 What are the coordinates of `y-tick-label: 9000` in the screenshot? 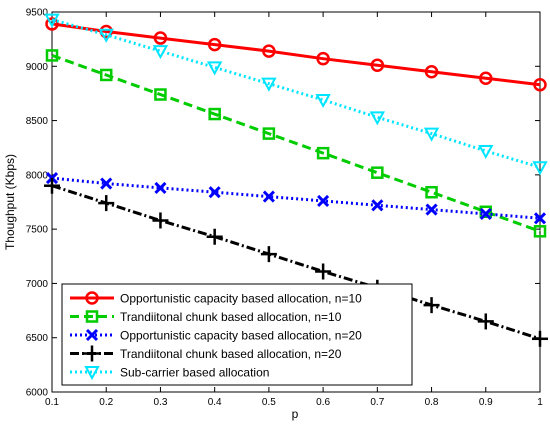 It's located at (37, 67).